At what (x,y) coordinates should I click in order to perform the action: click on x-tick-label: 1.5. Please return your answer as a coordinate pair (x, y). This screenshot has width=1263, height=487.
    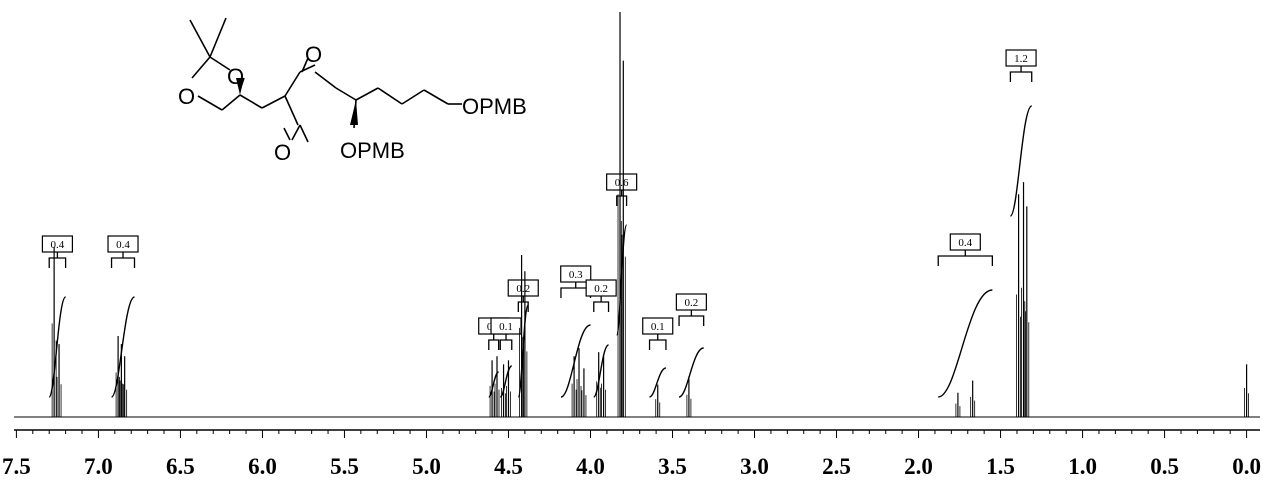
    Looking at the image, I should click on (1000, 466).